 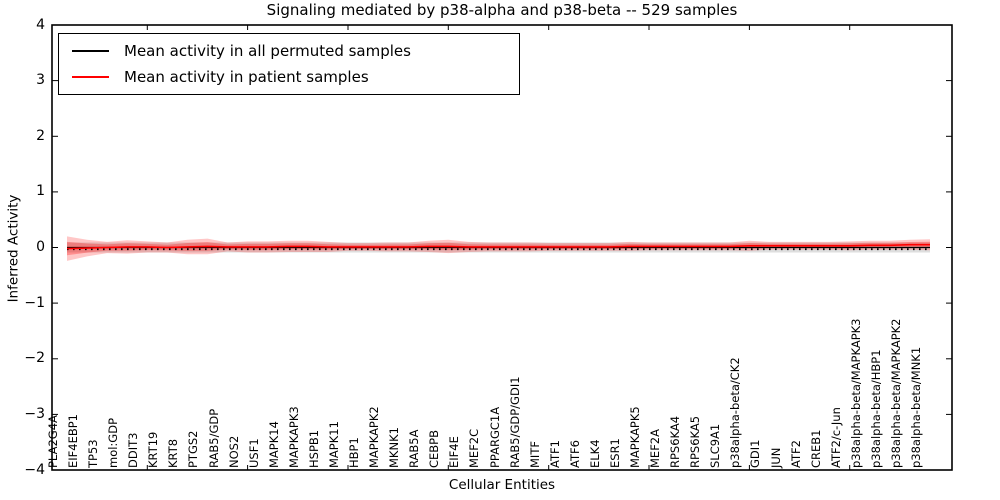 What do you see at coordinates (34, 469) in the screenshot?
I see `y-tick-label: −4` at bounding box center [34, 469].